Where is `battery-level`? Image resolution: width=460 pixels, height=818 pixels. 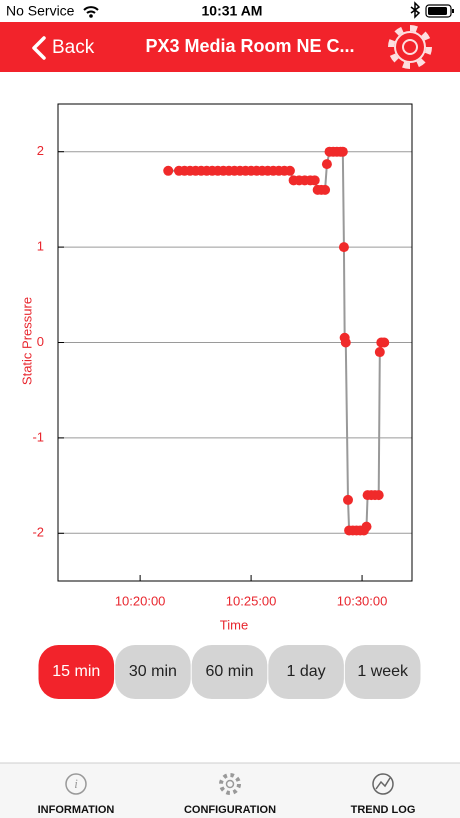 battery-level is located at coordinates (437, 11).